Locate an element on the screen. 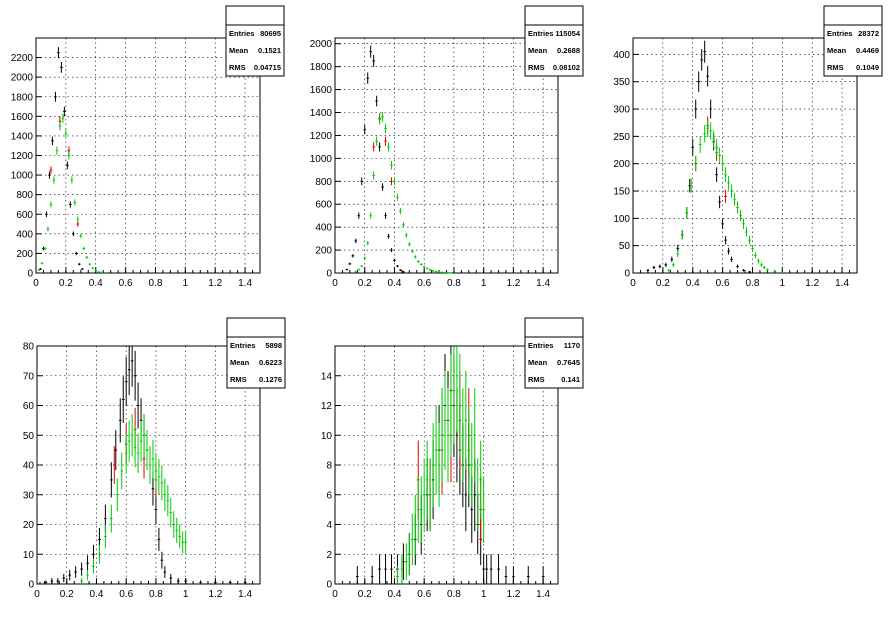 Image resolution: width=896 pixels, height=622 pixels. y-tick-label: 0 is located at coordinates (329, 274).